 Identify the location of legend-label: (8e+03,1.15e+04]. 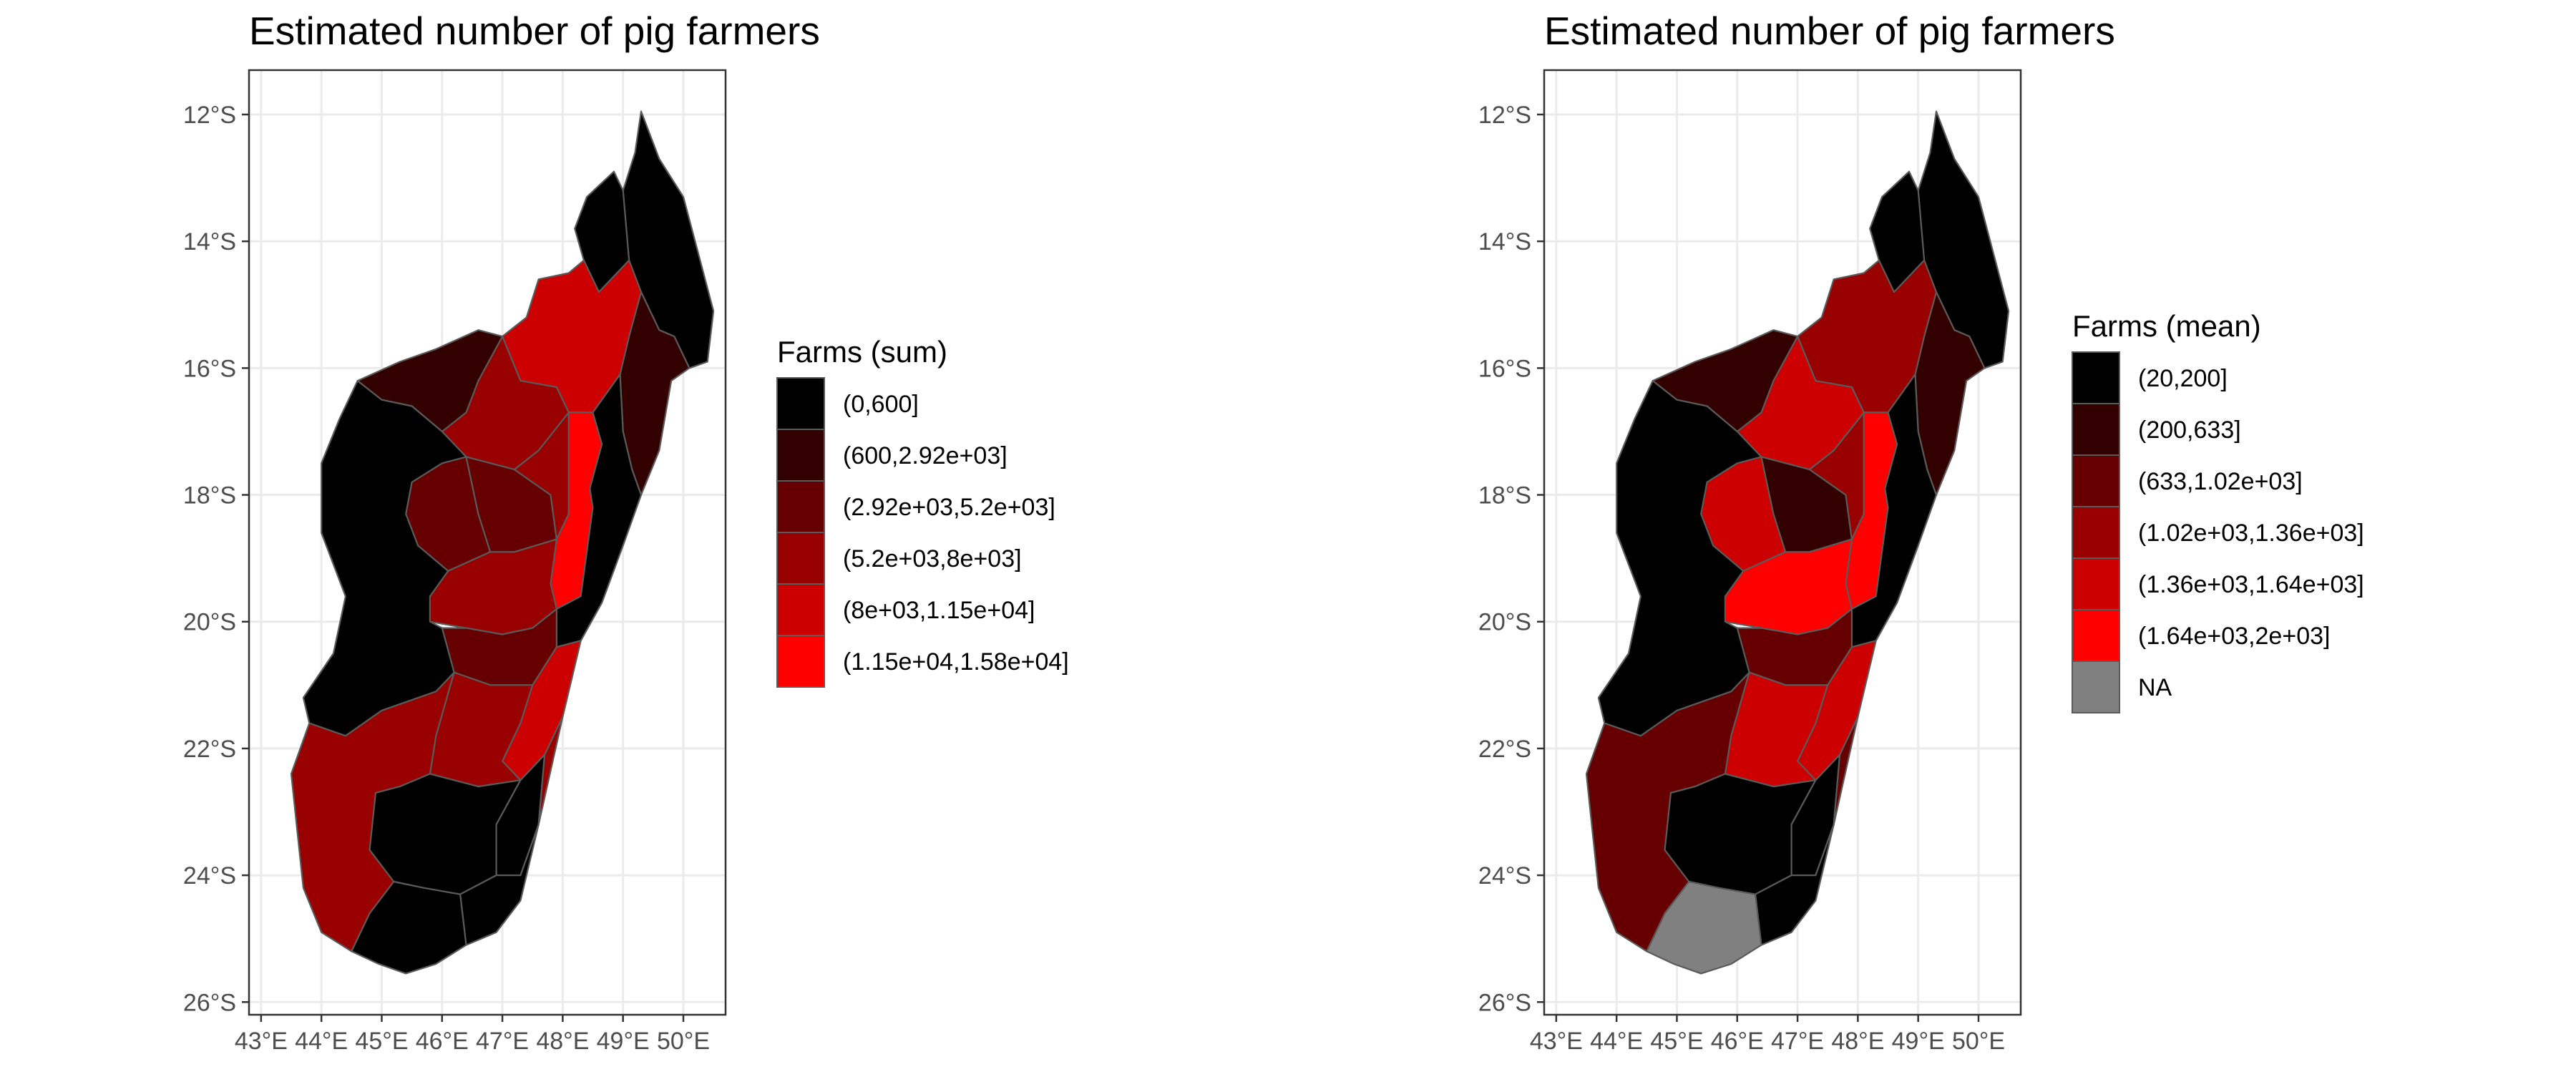
(939, 610).